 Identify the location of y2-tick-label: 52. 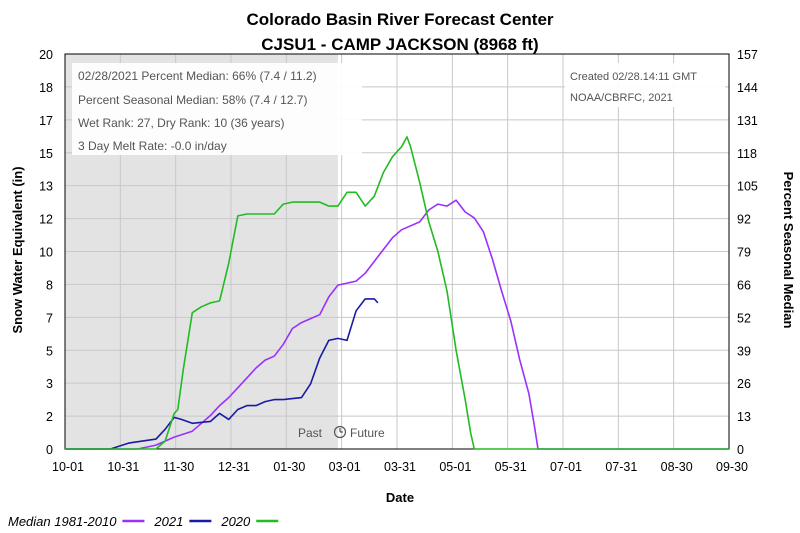
(744, 318).